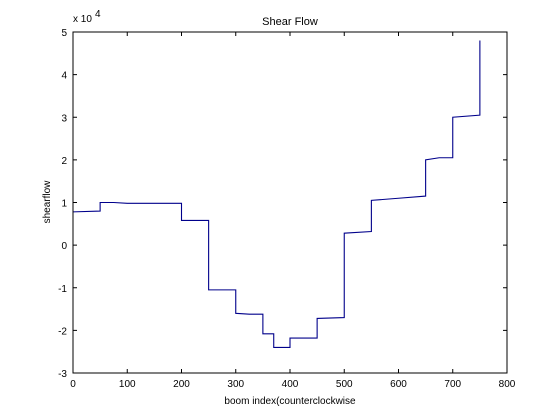  What do you see at coordinates (452, 384) in the screenshot?
I see `x-tick-label: 700` at bounding box center [452, 384].